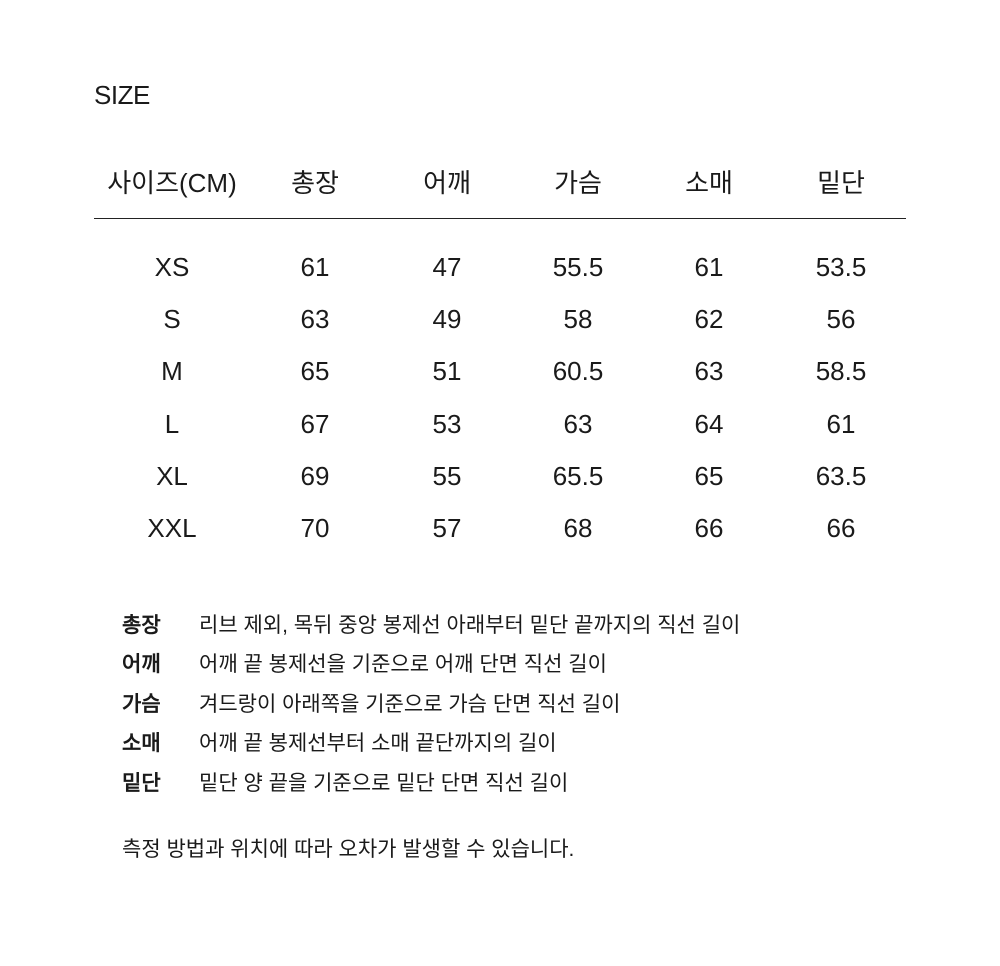  Describe the element at coordinates (122, 95) in the screenshot. I see `page-title: SIZE` at that location.